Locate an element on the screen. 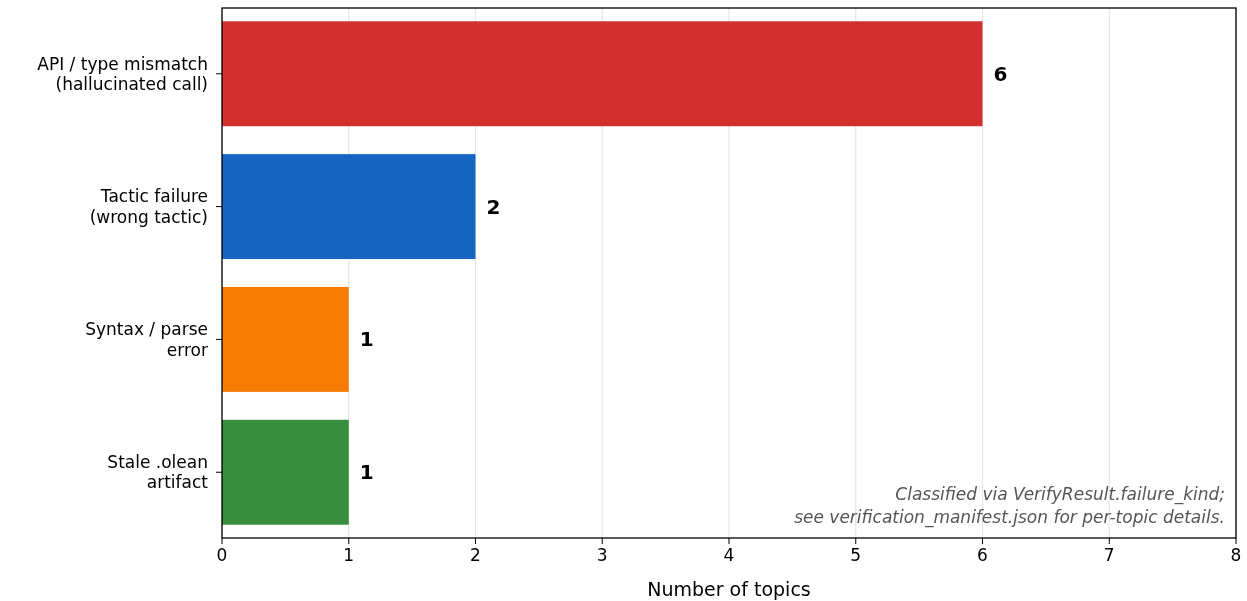 The image size is (1247, 601). data-label: 6 is located at coordinates (1000, 73).